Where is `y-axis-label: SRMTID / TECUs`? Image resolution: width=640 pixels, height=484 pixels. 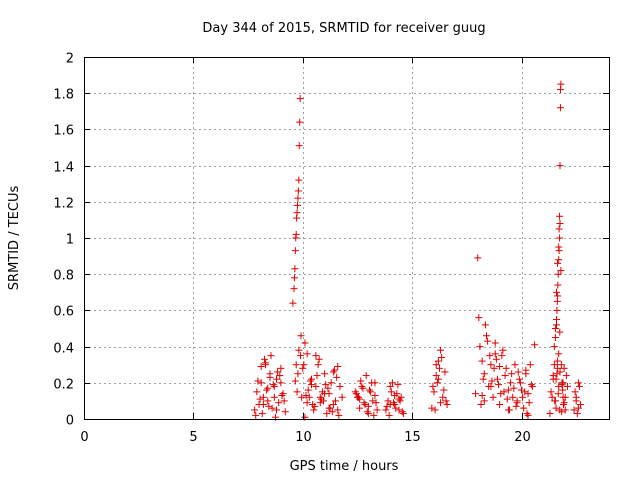 y-axis-label: SRMTID / TECUs is located at coordinates (14, 238).